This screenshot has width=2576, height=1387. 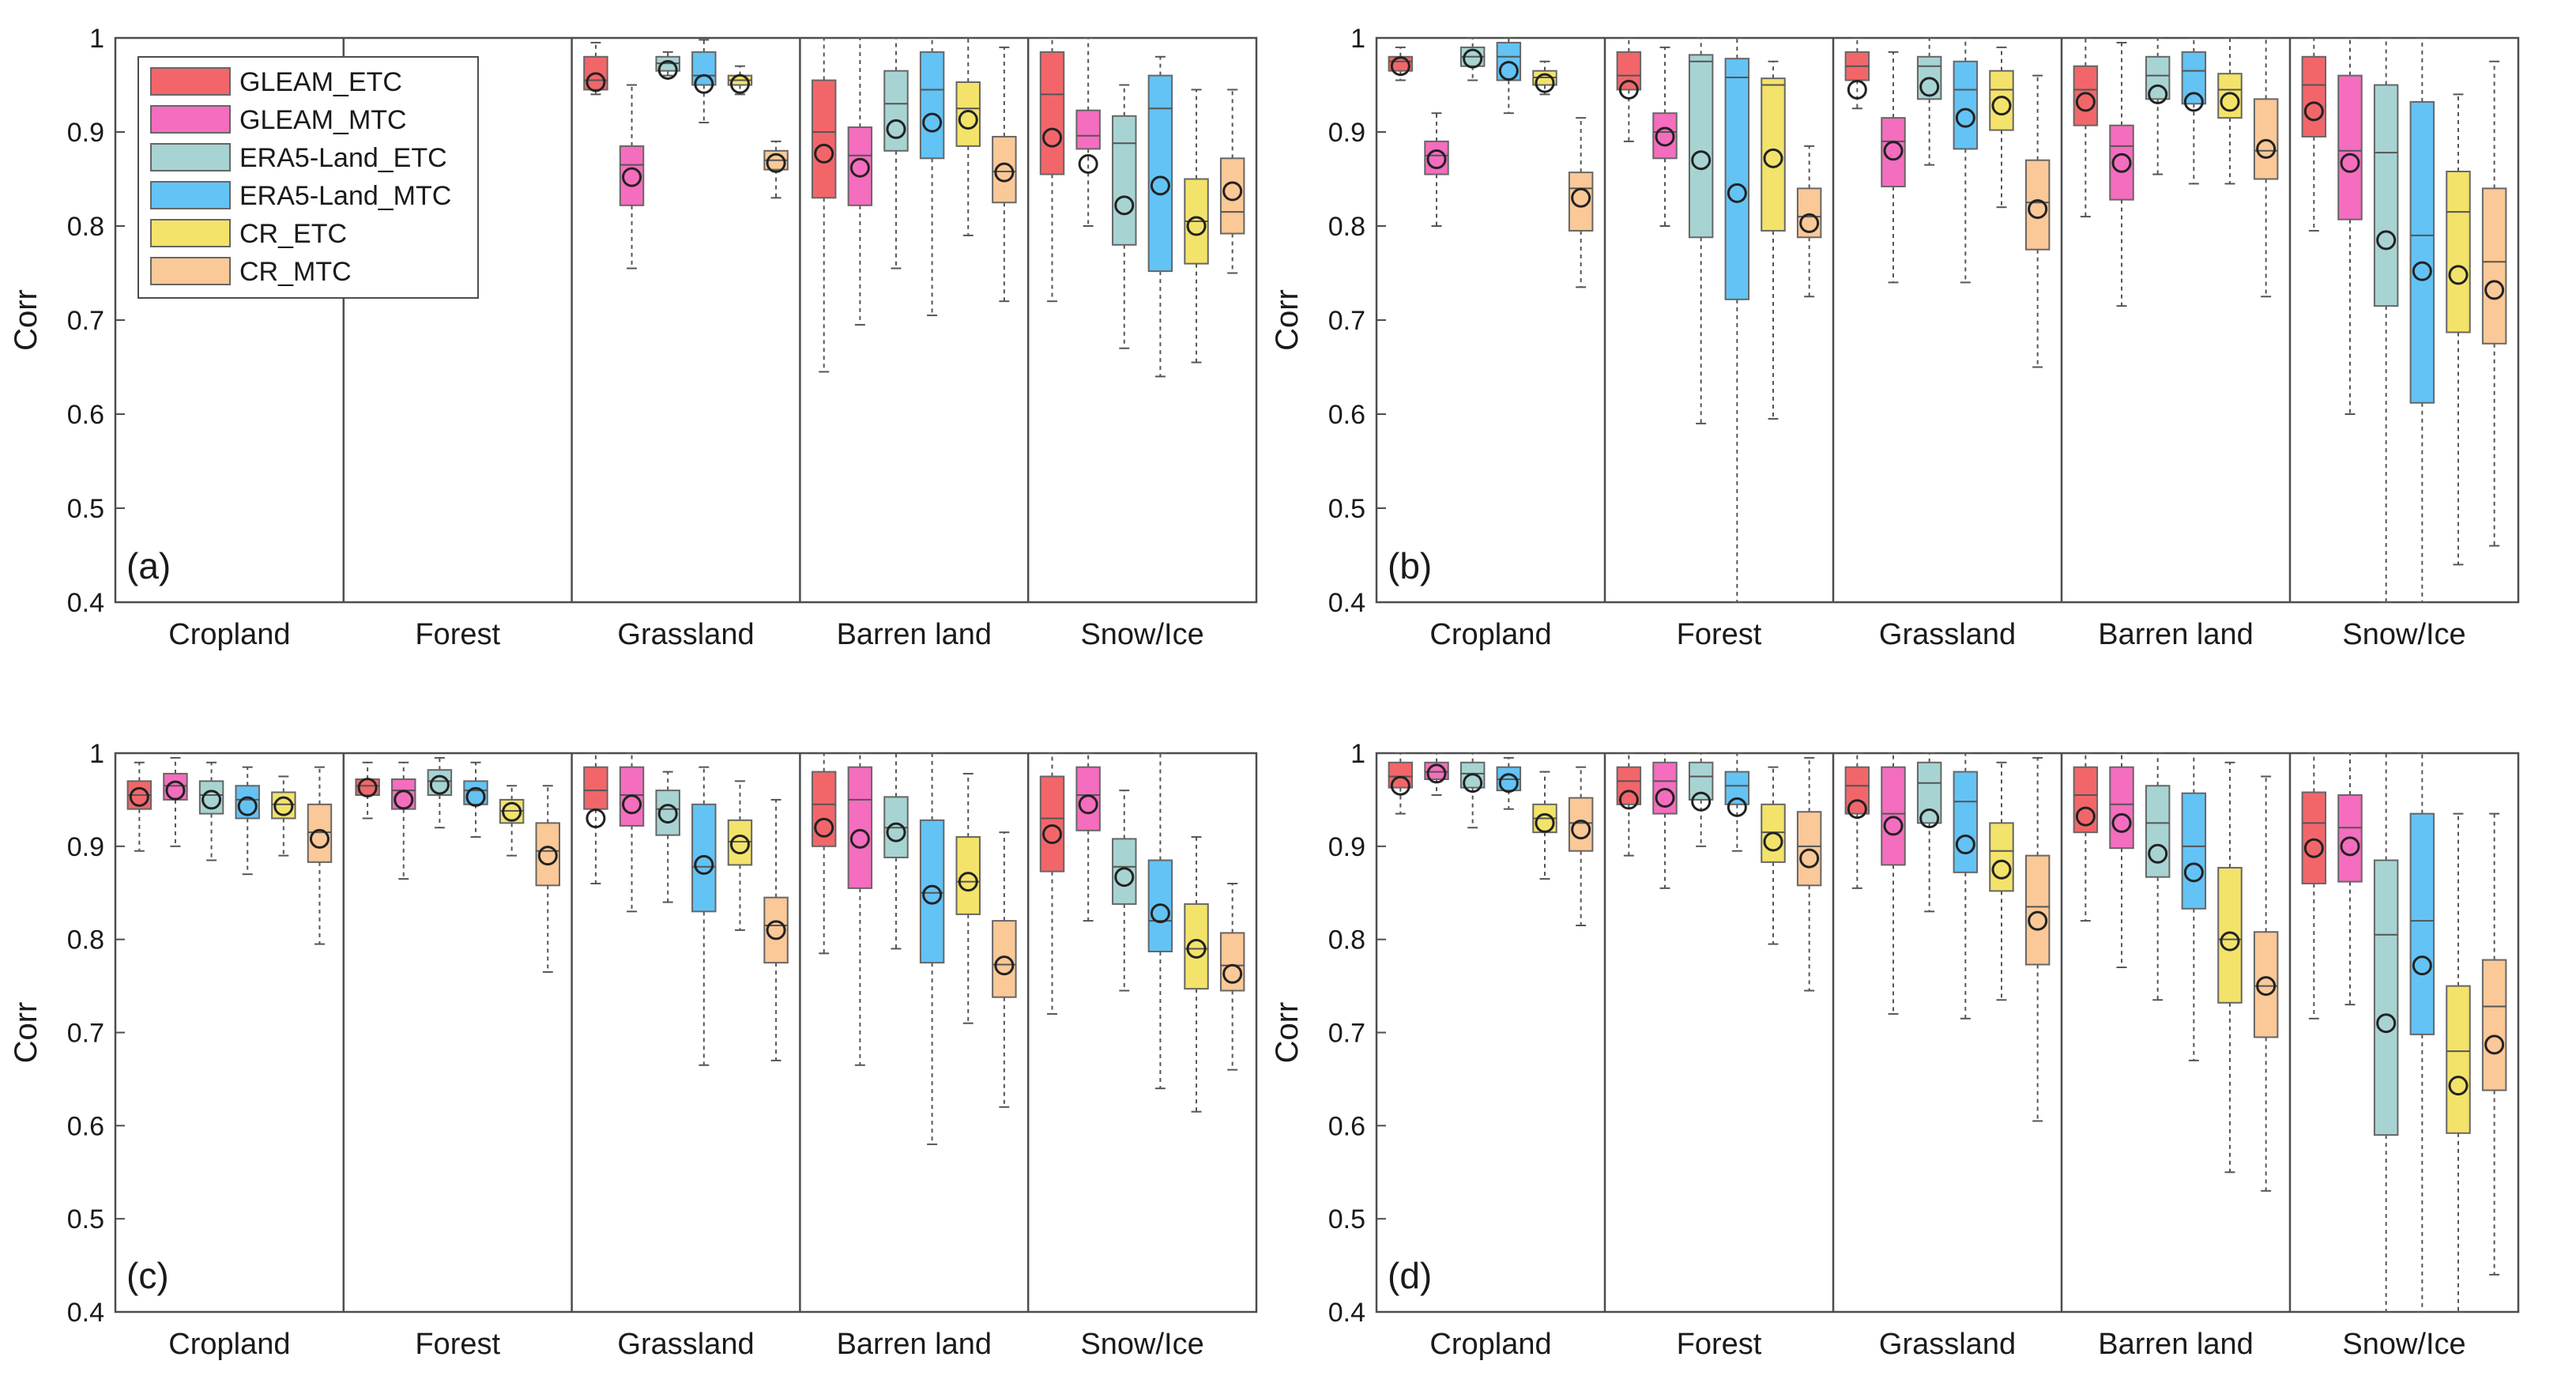 I want to click on category-label: Forest, so click(x=1719, y=1344).